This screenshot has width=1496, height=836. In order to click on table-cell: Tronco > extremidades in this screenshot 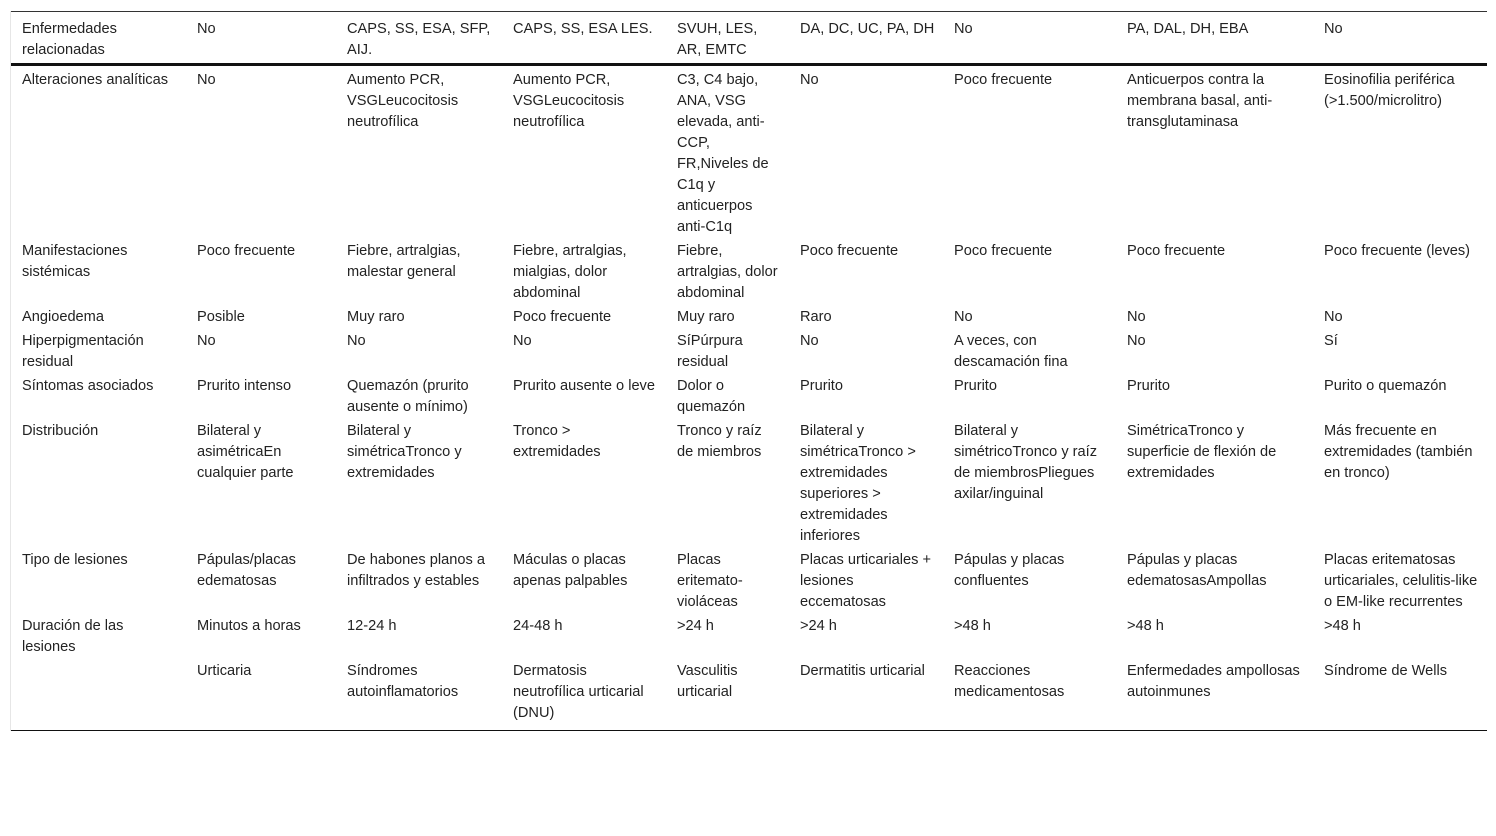, I will do `click(557, 441)`.